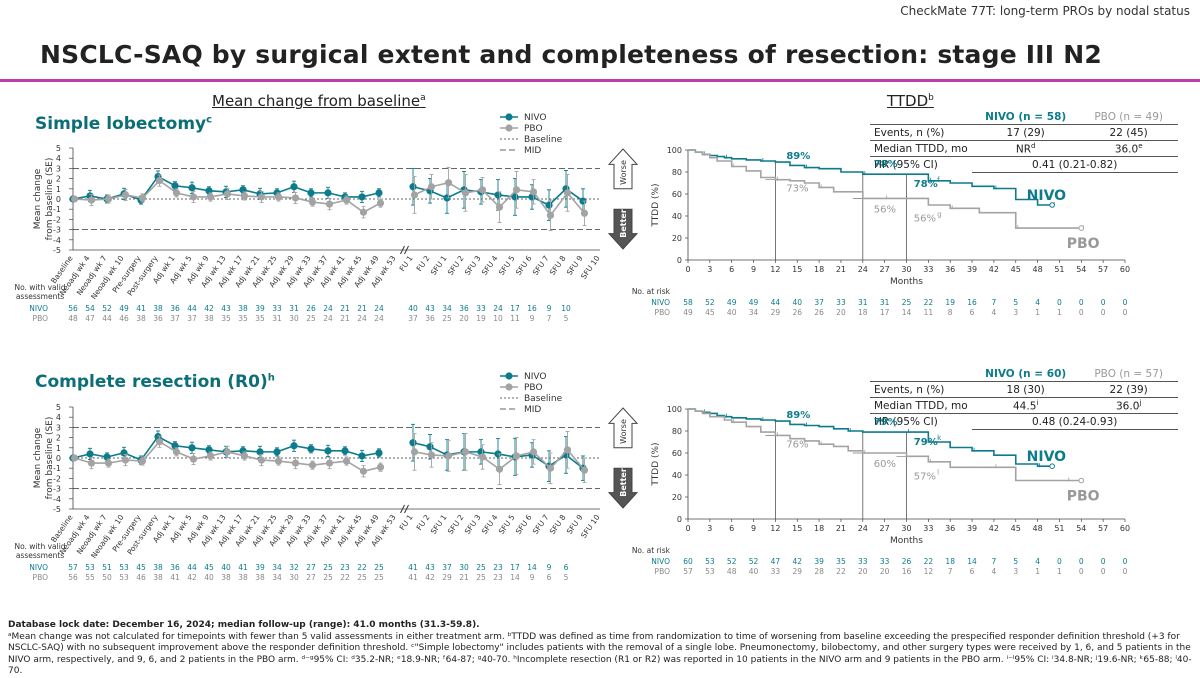 The image size is (1200, 678). What do you see at coordinates (1025, 132) in the screenshot?
I see `stats-nivo-value: 17 (29)` at bounding box center [1025, 132].